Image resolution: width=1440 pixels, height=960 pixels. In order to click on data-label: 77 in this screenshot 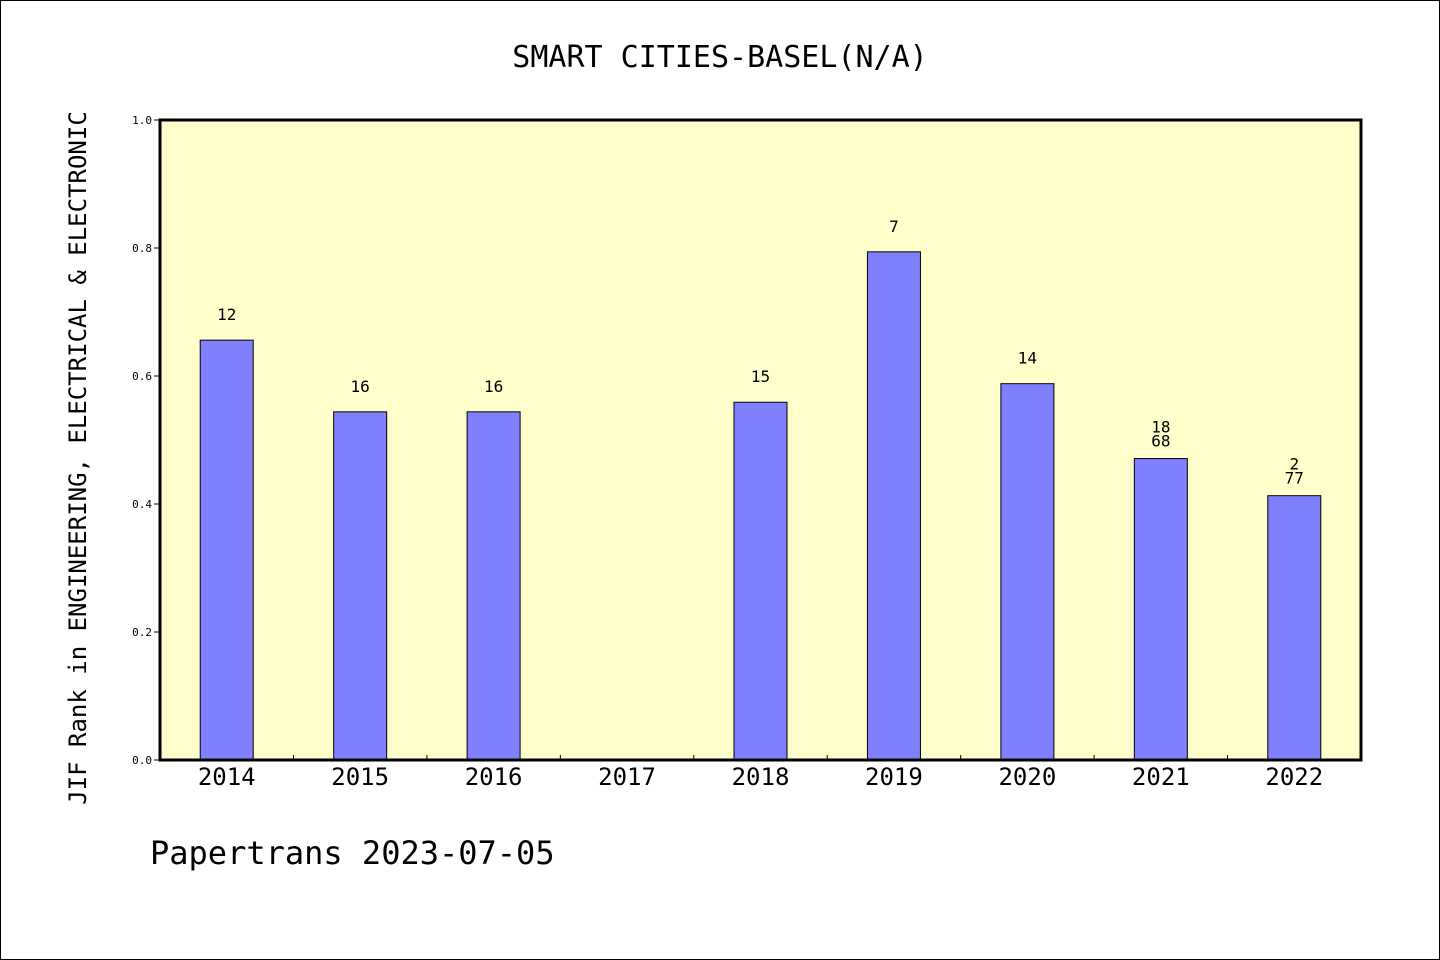, I will do `click(1294, 478)`.